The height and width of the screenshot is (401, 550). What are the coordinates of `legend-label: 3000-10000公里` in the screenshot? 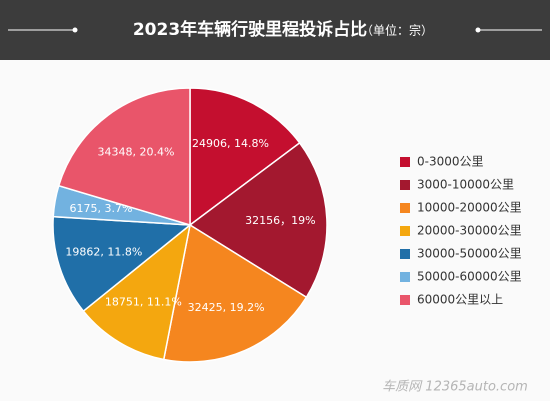 It's located at (465, 185).